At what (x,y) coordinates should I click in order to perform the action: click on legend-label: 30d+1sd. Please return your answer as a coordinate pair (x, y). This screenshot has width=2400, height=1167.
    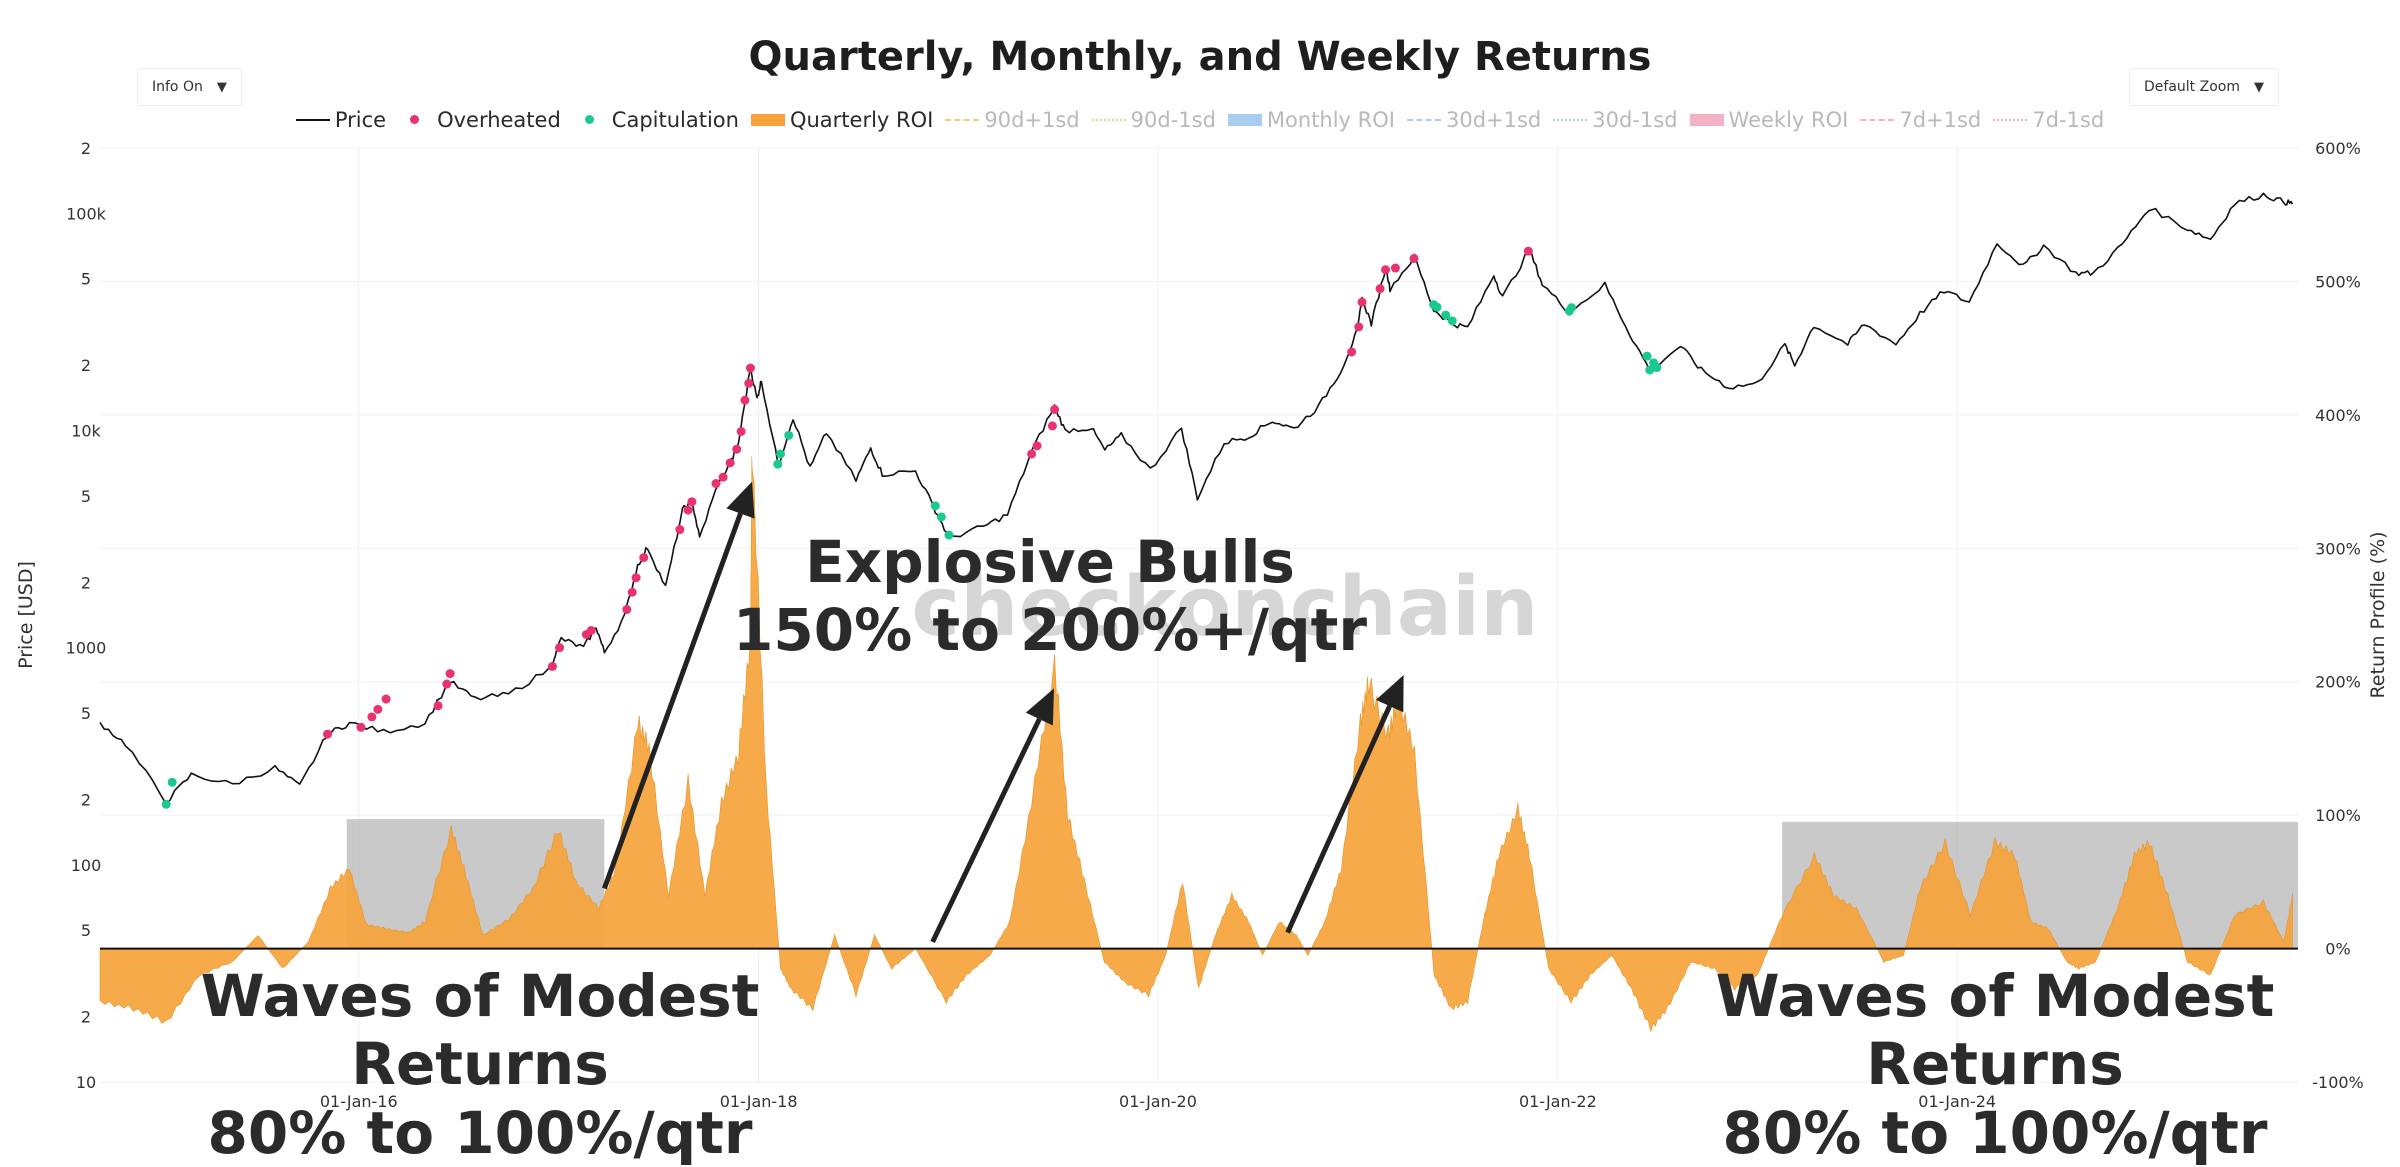
    Looking at the image, I should click on (1493, 120).